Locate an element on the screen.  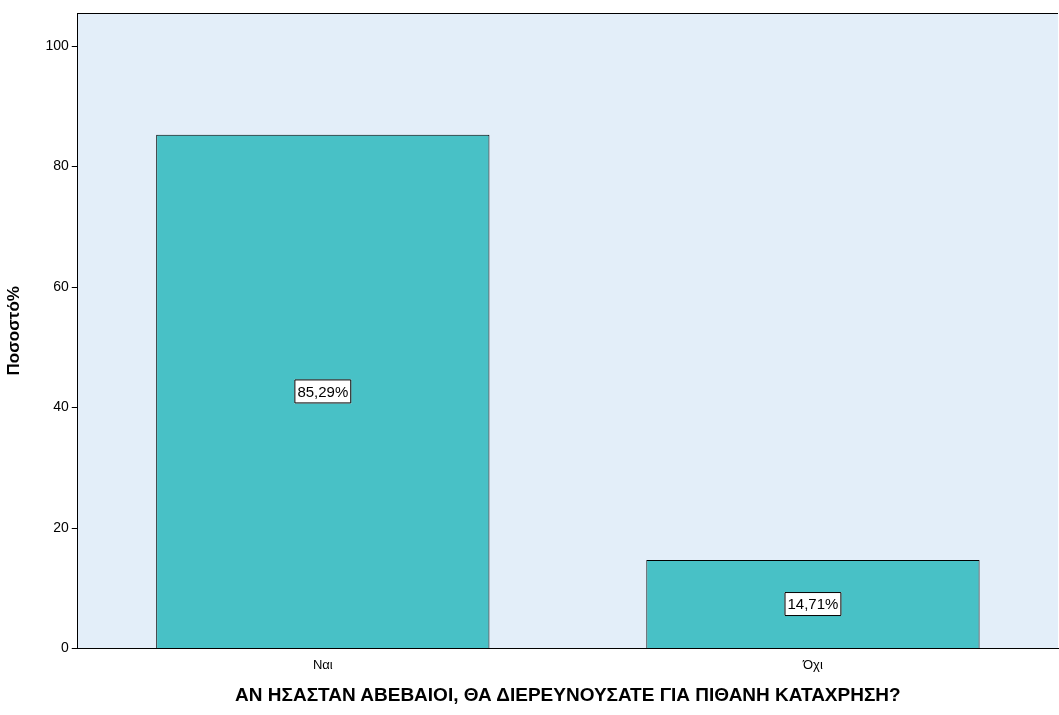
data-label: 85,29% is located at coordinates (323, 391).